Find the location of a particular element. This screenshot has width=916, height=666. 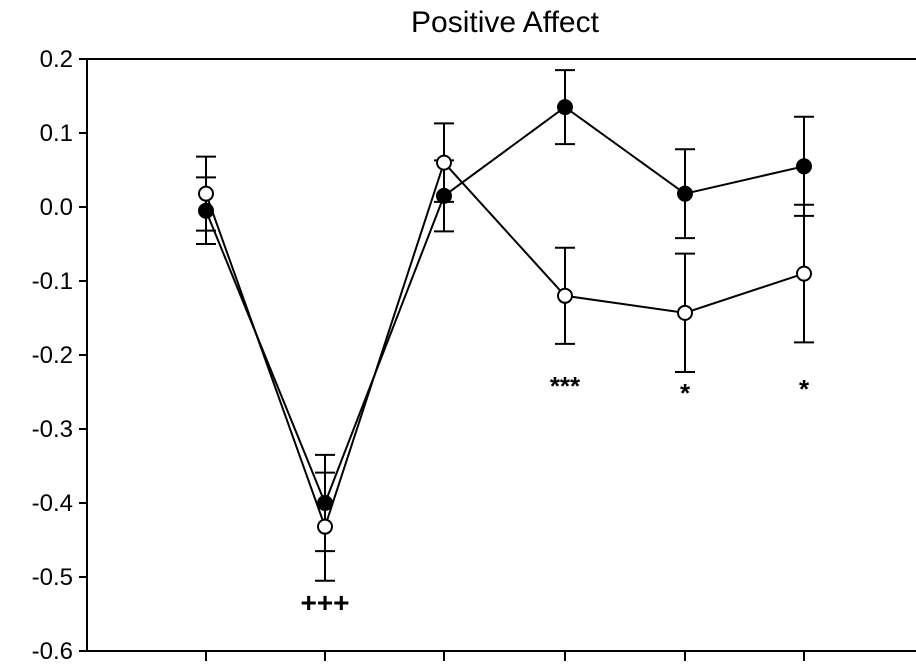

significance-label: *** is located at coordinates (565, 386).